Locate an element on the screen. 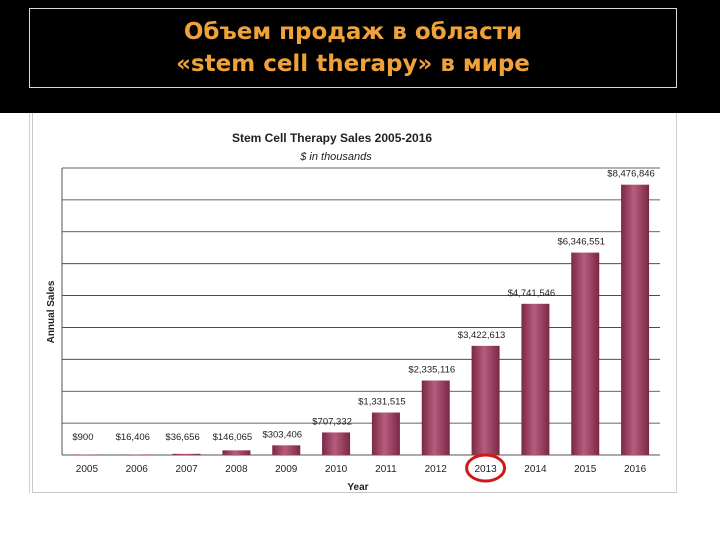 The height and width of the screenshot is (540, 720). bar-2012 is located at coordinates (435, 417).